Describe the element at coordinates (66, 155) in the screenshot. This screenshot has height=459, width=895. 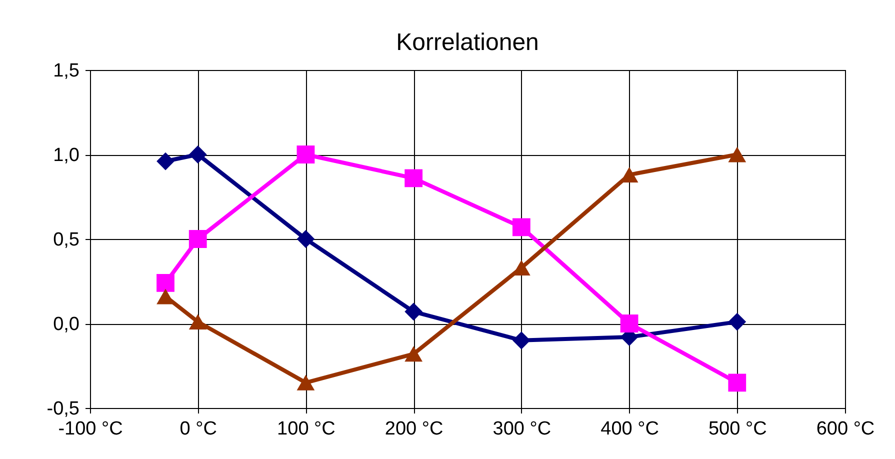
I see `y-tick-label: 1,0` at that location.